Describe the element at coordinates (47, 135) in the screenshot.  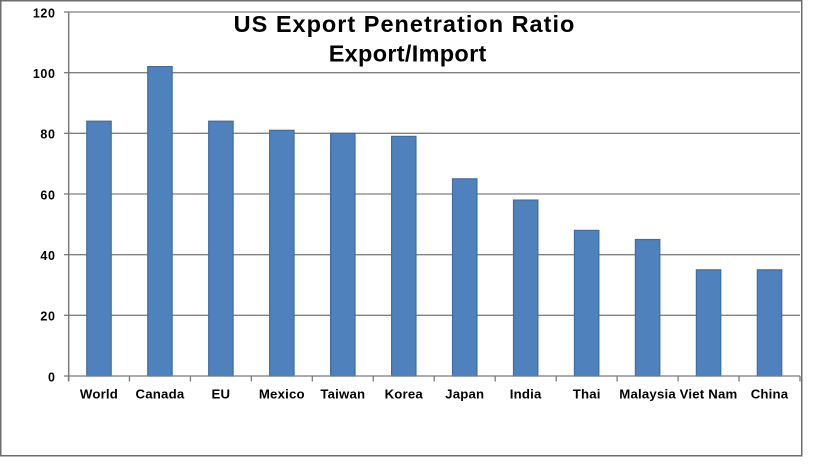
I see `svg-text: 80` at that location.